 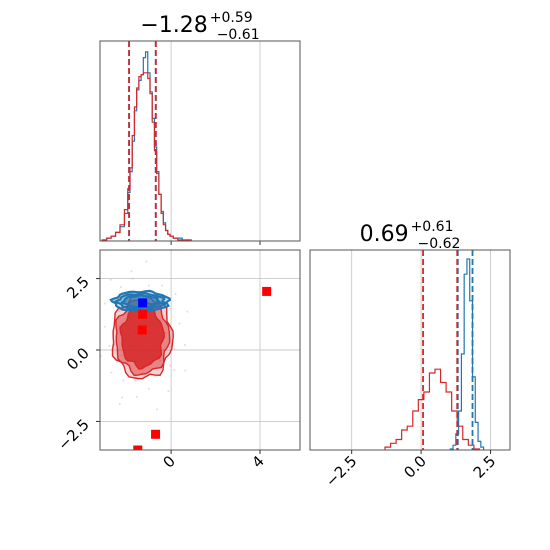 What do you see at coordinates (143, 303) in the screenshot?
I see `joint-blue-marker` at bounding box center [143, 303].